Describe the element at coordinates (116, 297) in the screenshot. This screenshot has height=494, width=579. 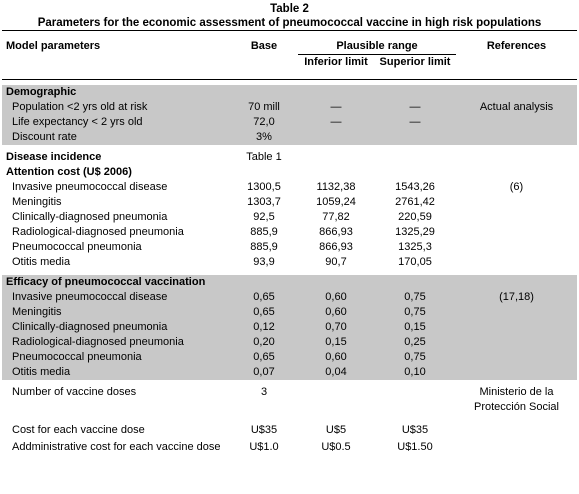
I see `parameter-cell: Invasive pneumococcal disease` at that location.